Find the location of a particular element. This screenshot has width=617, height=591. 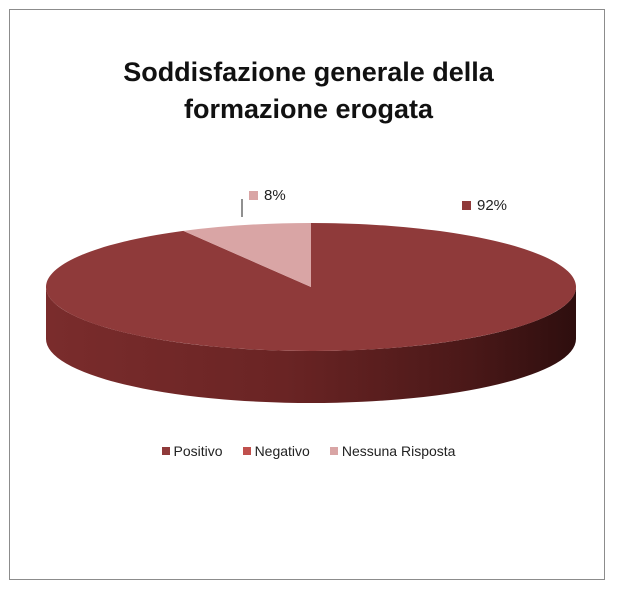

data-label-positivo: 92% is located at coordinates (484, 205).